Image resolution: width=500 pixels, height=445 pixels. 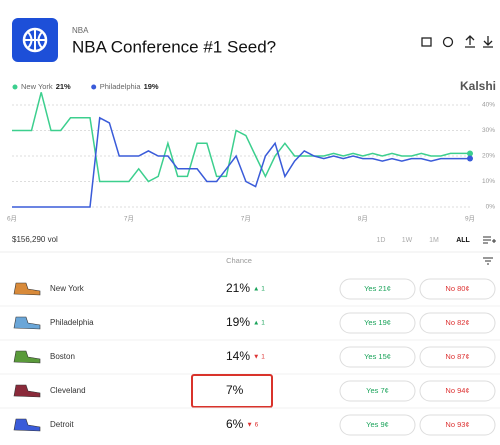 What do you see at coordinates (62, 356) in the screenshot?
I see `team-name: Boston` at bounding box center [62, 356].